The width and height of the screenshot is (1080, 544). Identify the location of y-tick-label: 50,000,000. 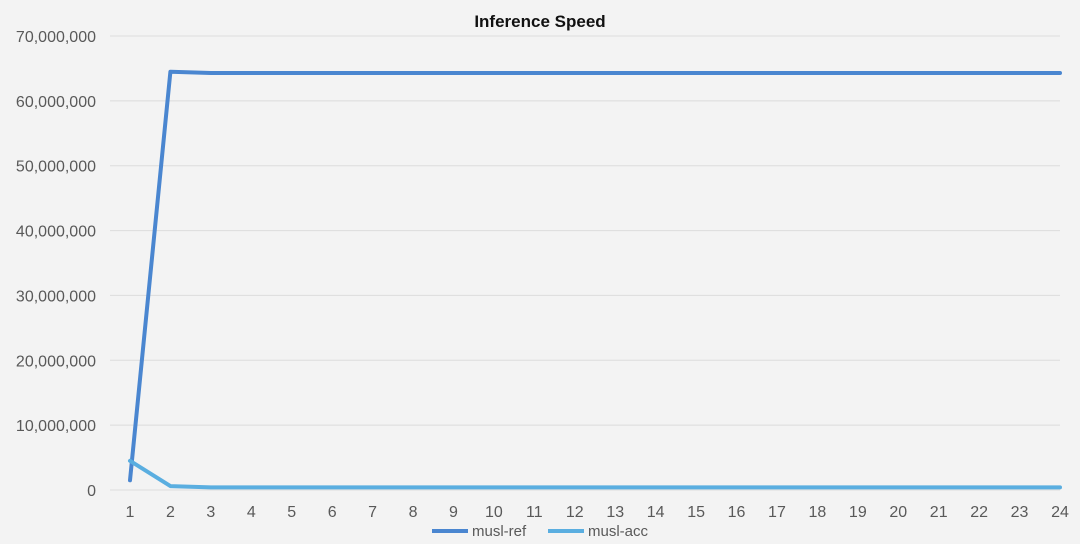
(56, 167).